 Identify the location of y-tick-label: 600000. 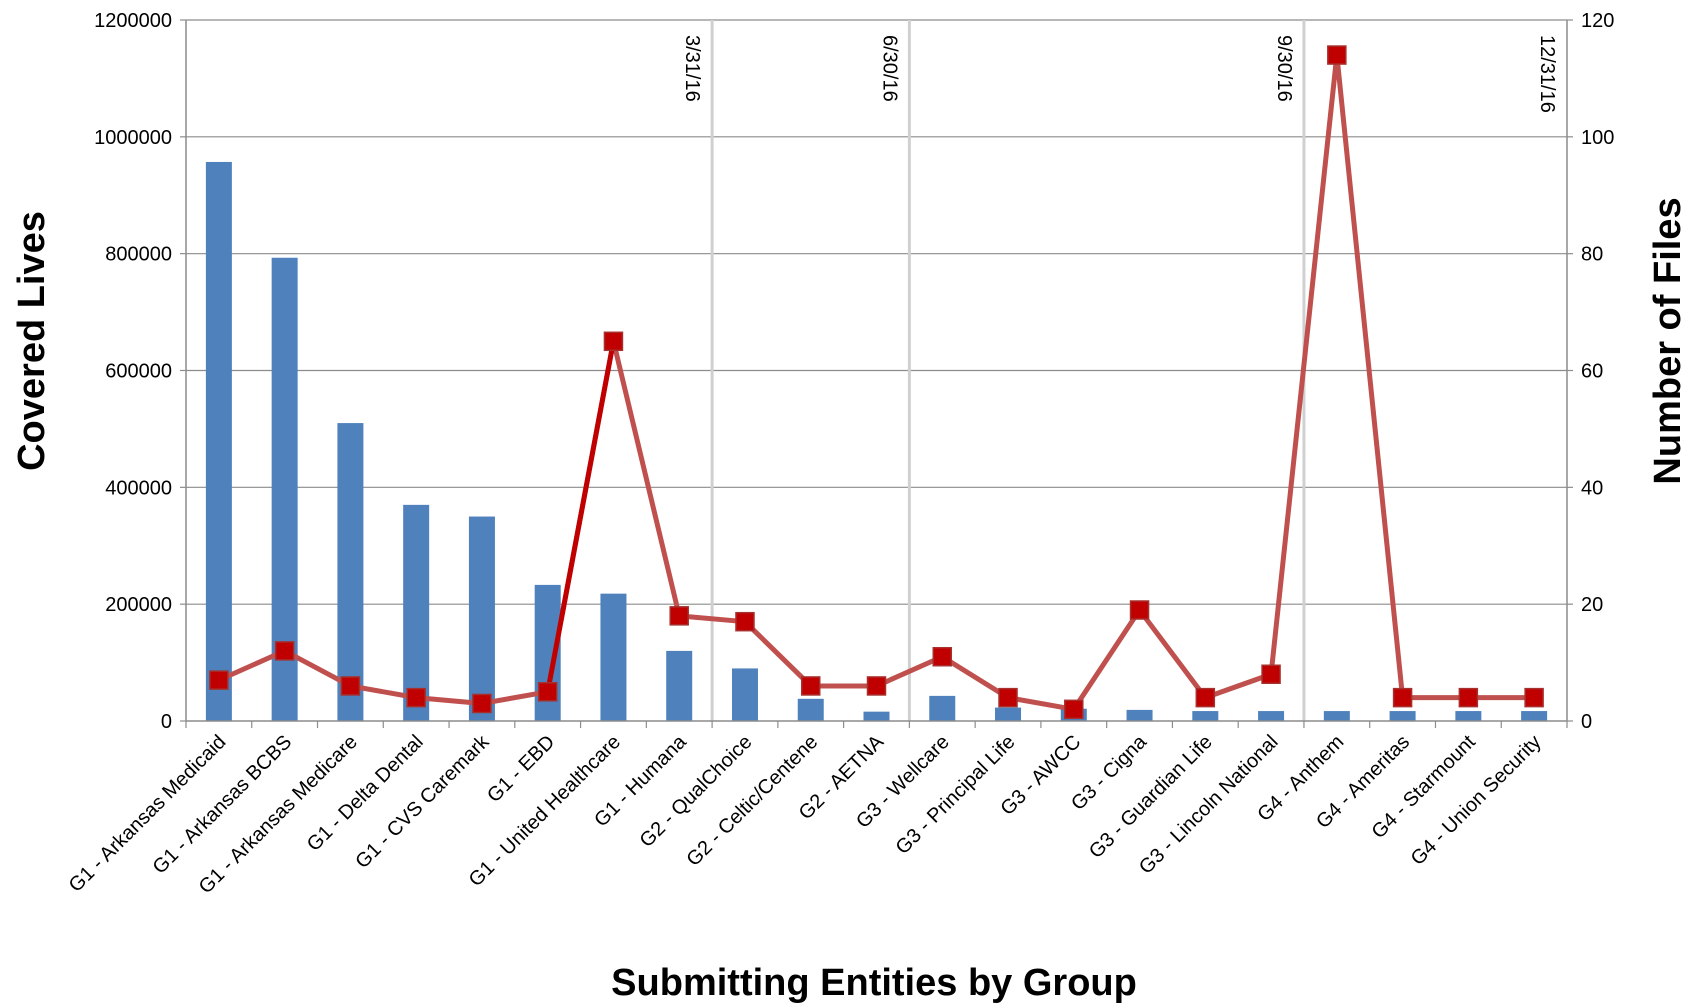
(138, 372).